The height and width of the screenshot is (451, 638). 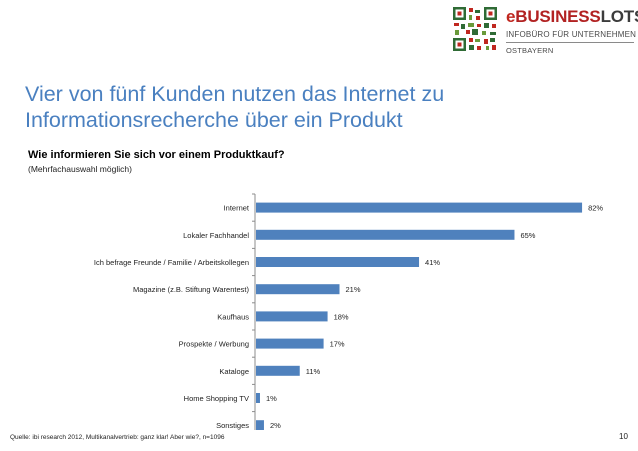 What do you see at coordinates (337, 344) in the screenshot?
I see `value-label-5: 17%` at bounding box center [337, 344].